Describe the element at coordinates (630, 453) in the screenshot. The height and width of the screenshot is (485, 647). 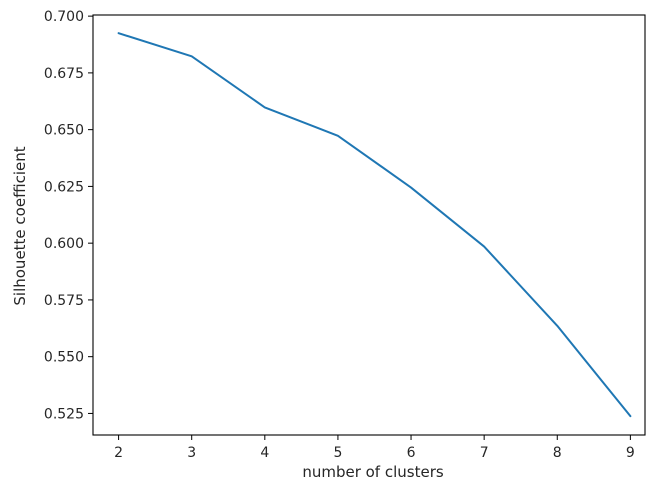
I see `x-tick-label: 9` at that location.